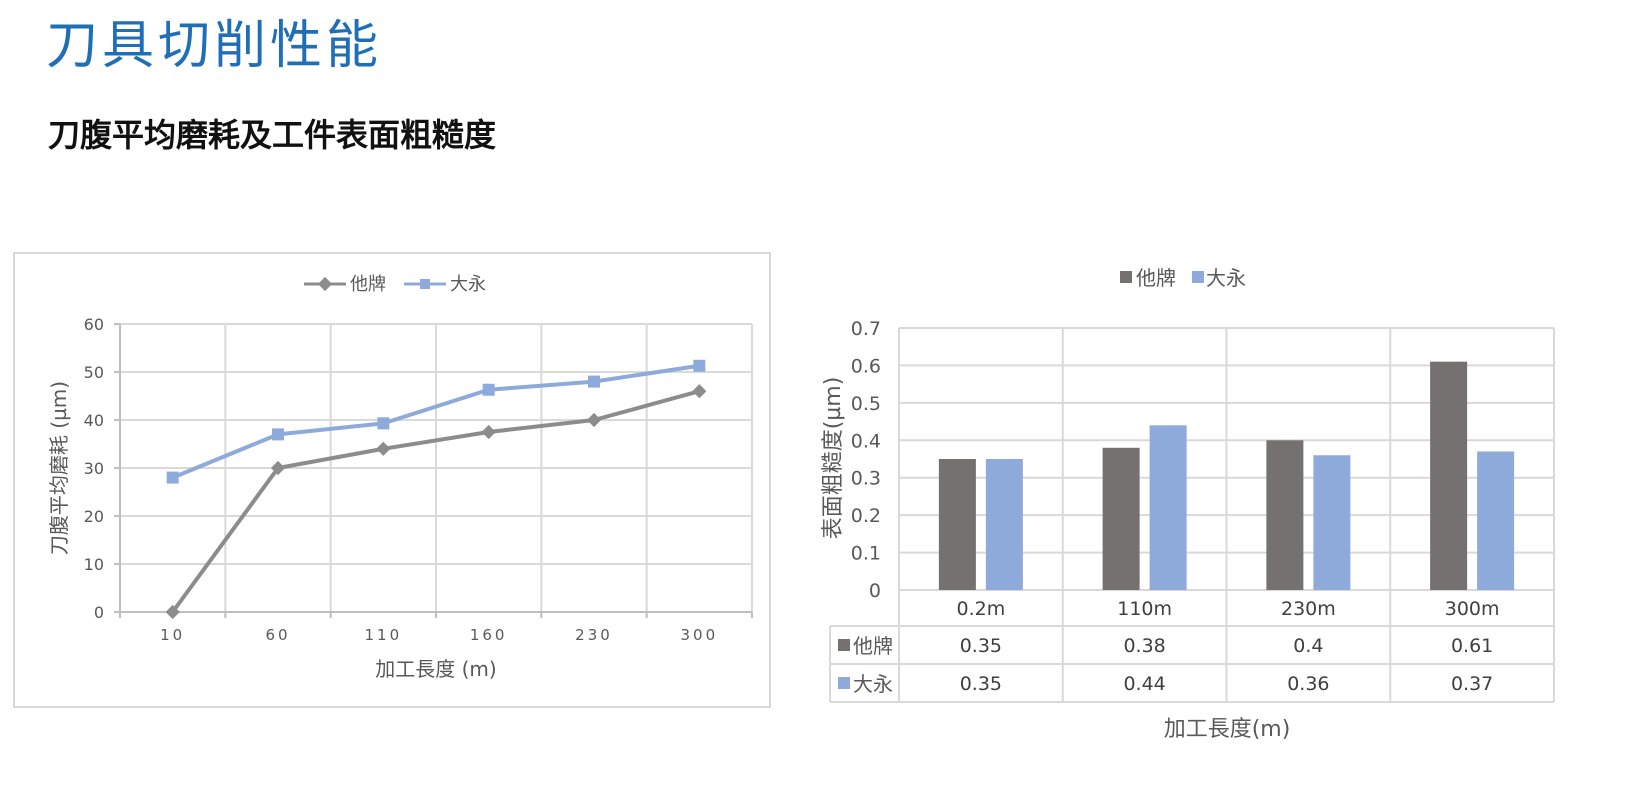  I want to click on table-value-dayong: 0.36, so click(1308, 684).